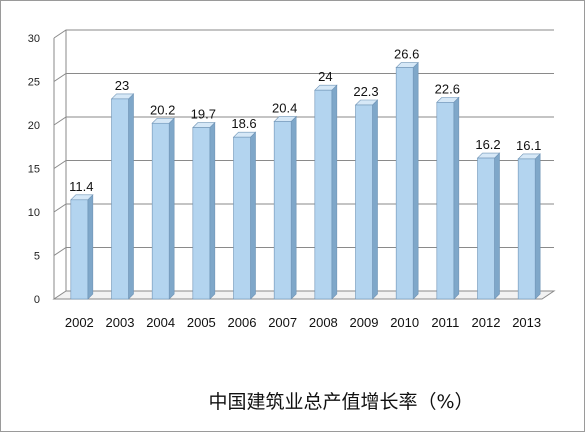 The image size is (585, 433). Describe the element at coordinates (282, 322) in the screenshot. I see `x-tick-label: 2007` at that location.